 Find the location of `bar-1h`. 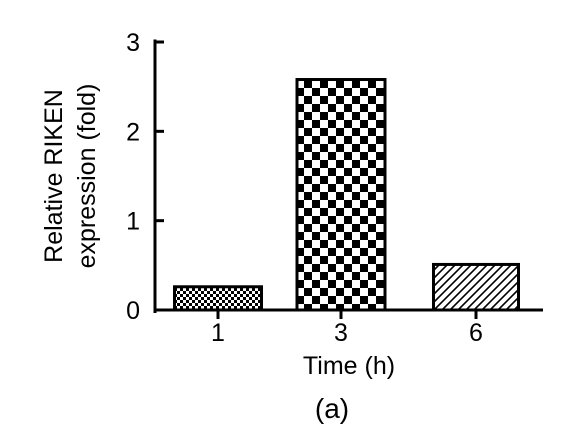

bar-1h is located at coordinates (218, 298).